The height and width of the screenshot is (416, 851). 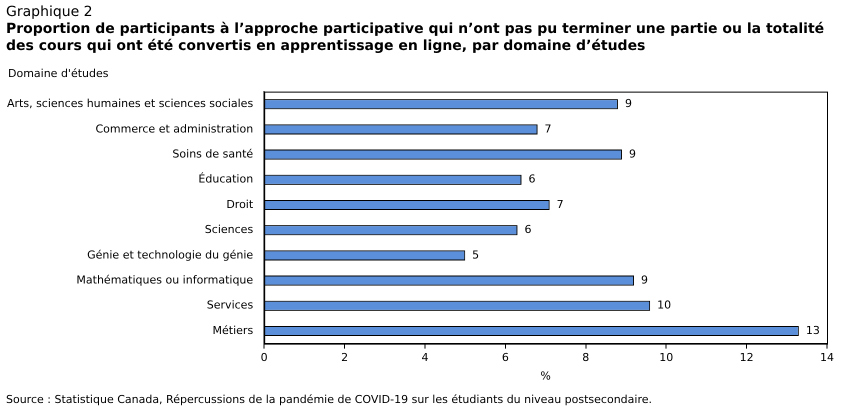 I want to click on y-tick-label: Génie et technologie du génie, so click(x=170, y=255).